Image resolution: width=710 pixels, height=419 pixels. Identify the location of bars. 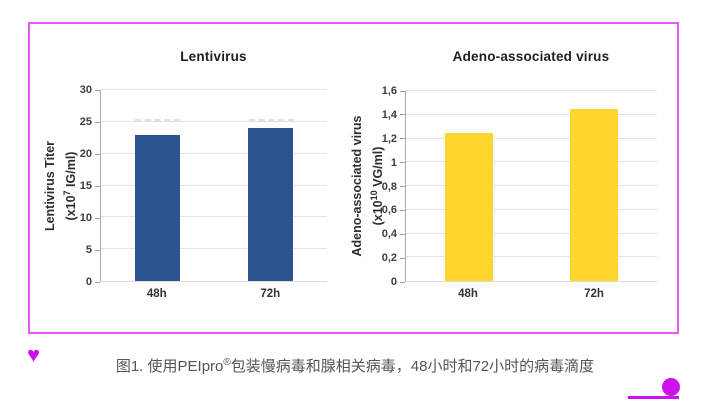
(214, 185).